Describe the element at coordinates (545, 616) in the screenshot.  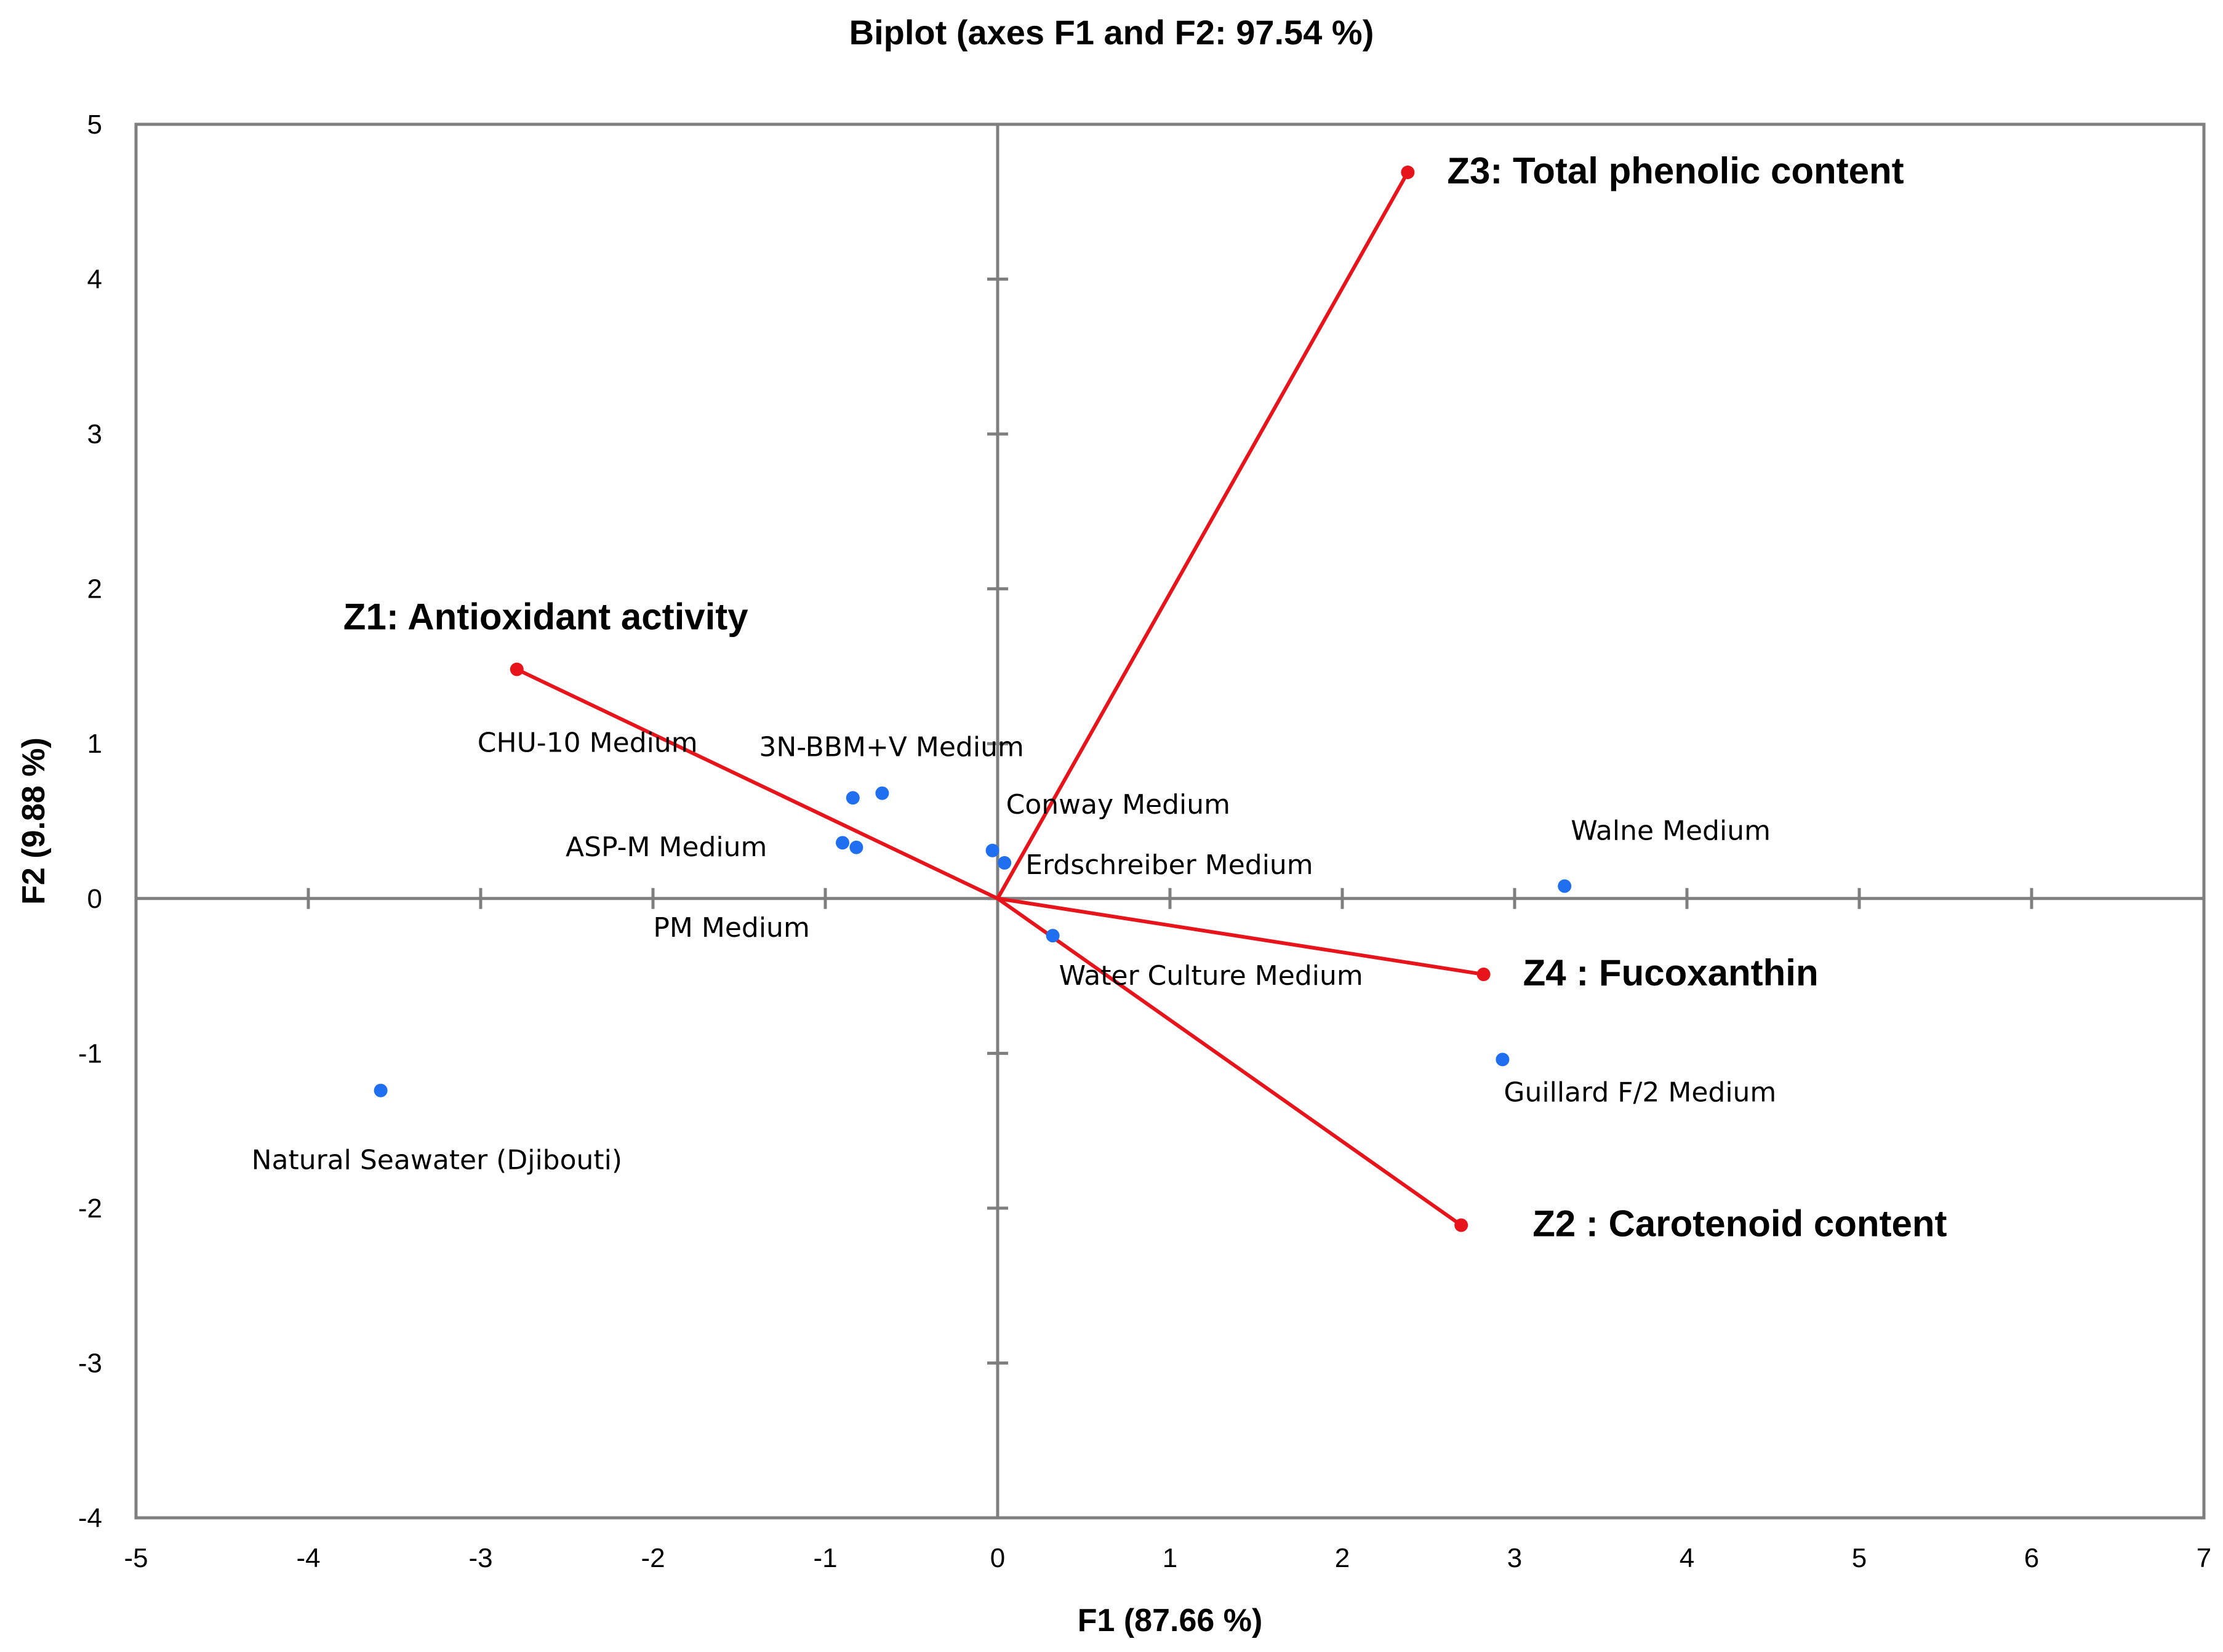
I see `variable-label: Z1: Antioxidant activity` at that location.